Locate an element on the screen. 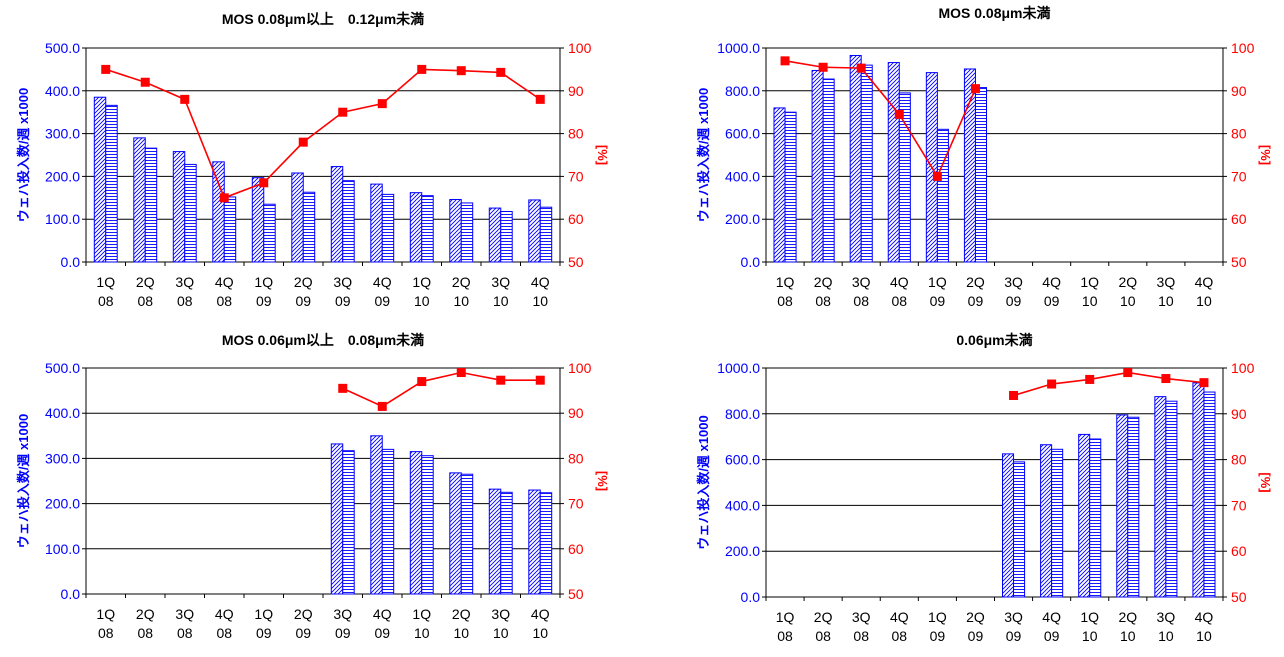 The width and height of the screenshot is (1284, 657). y-tick-label: 400.0 is located at coordinates (742, 176).